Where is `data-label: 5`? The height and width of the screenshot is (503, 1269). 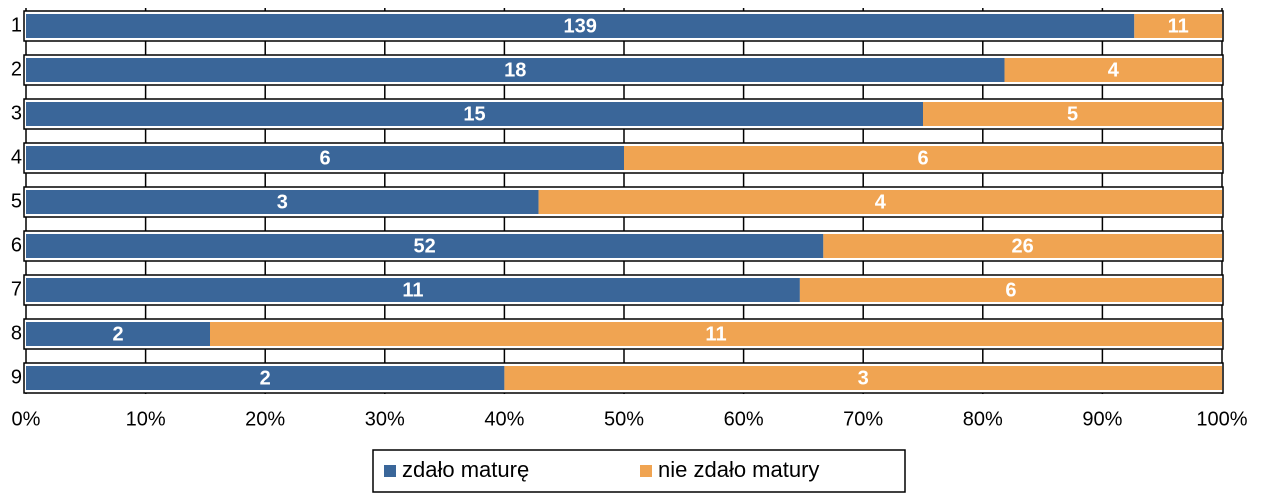
data-label: 5 is located at coordinates (1072, 114).